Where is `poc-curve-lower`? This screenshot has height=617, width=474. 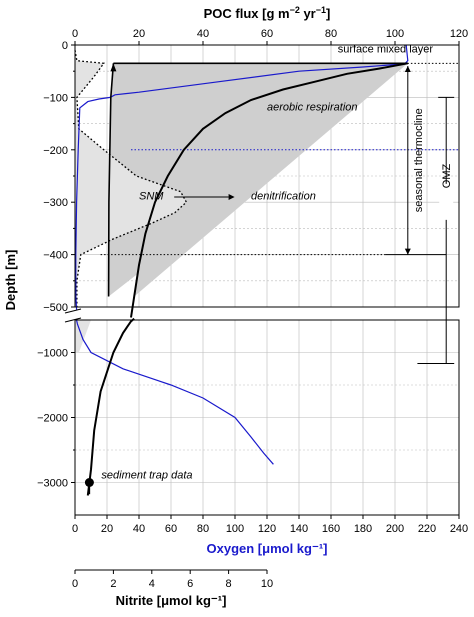 poc-curve-lower is located at coordinates (110, 406).